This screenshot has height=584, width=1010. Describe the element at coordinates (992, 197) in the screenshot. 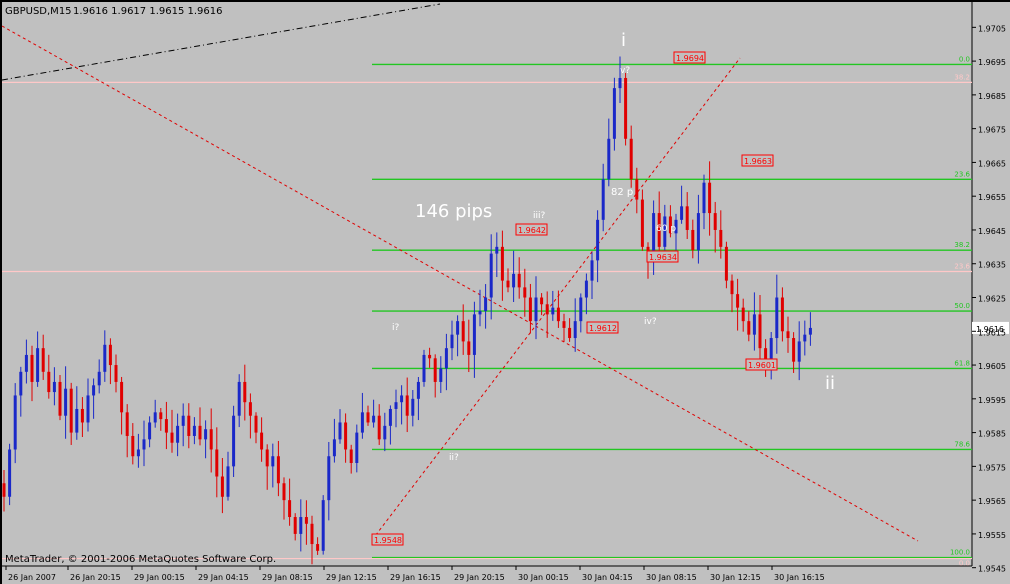

I see `y-tick-label: 1.9655` at that location.